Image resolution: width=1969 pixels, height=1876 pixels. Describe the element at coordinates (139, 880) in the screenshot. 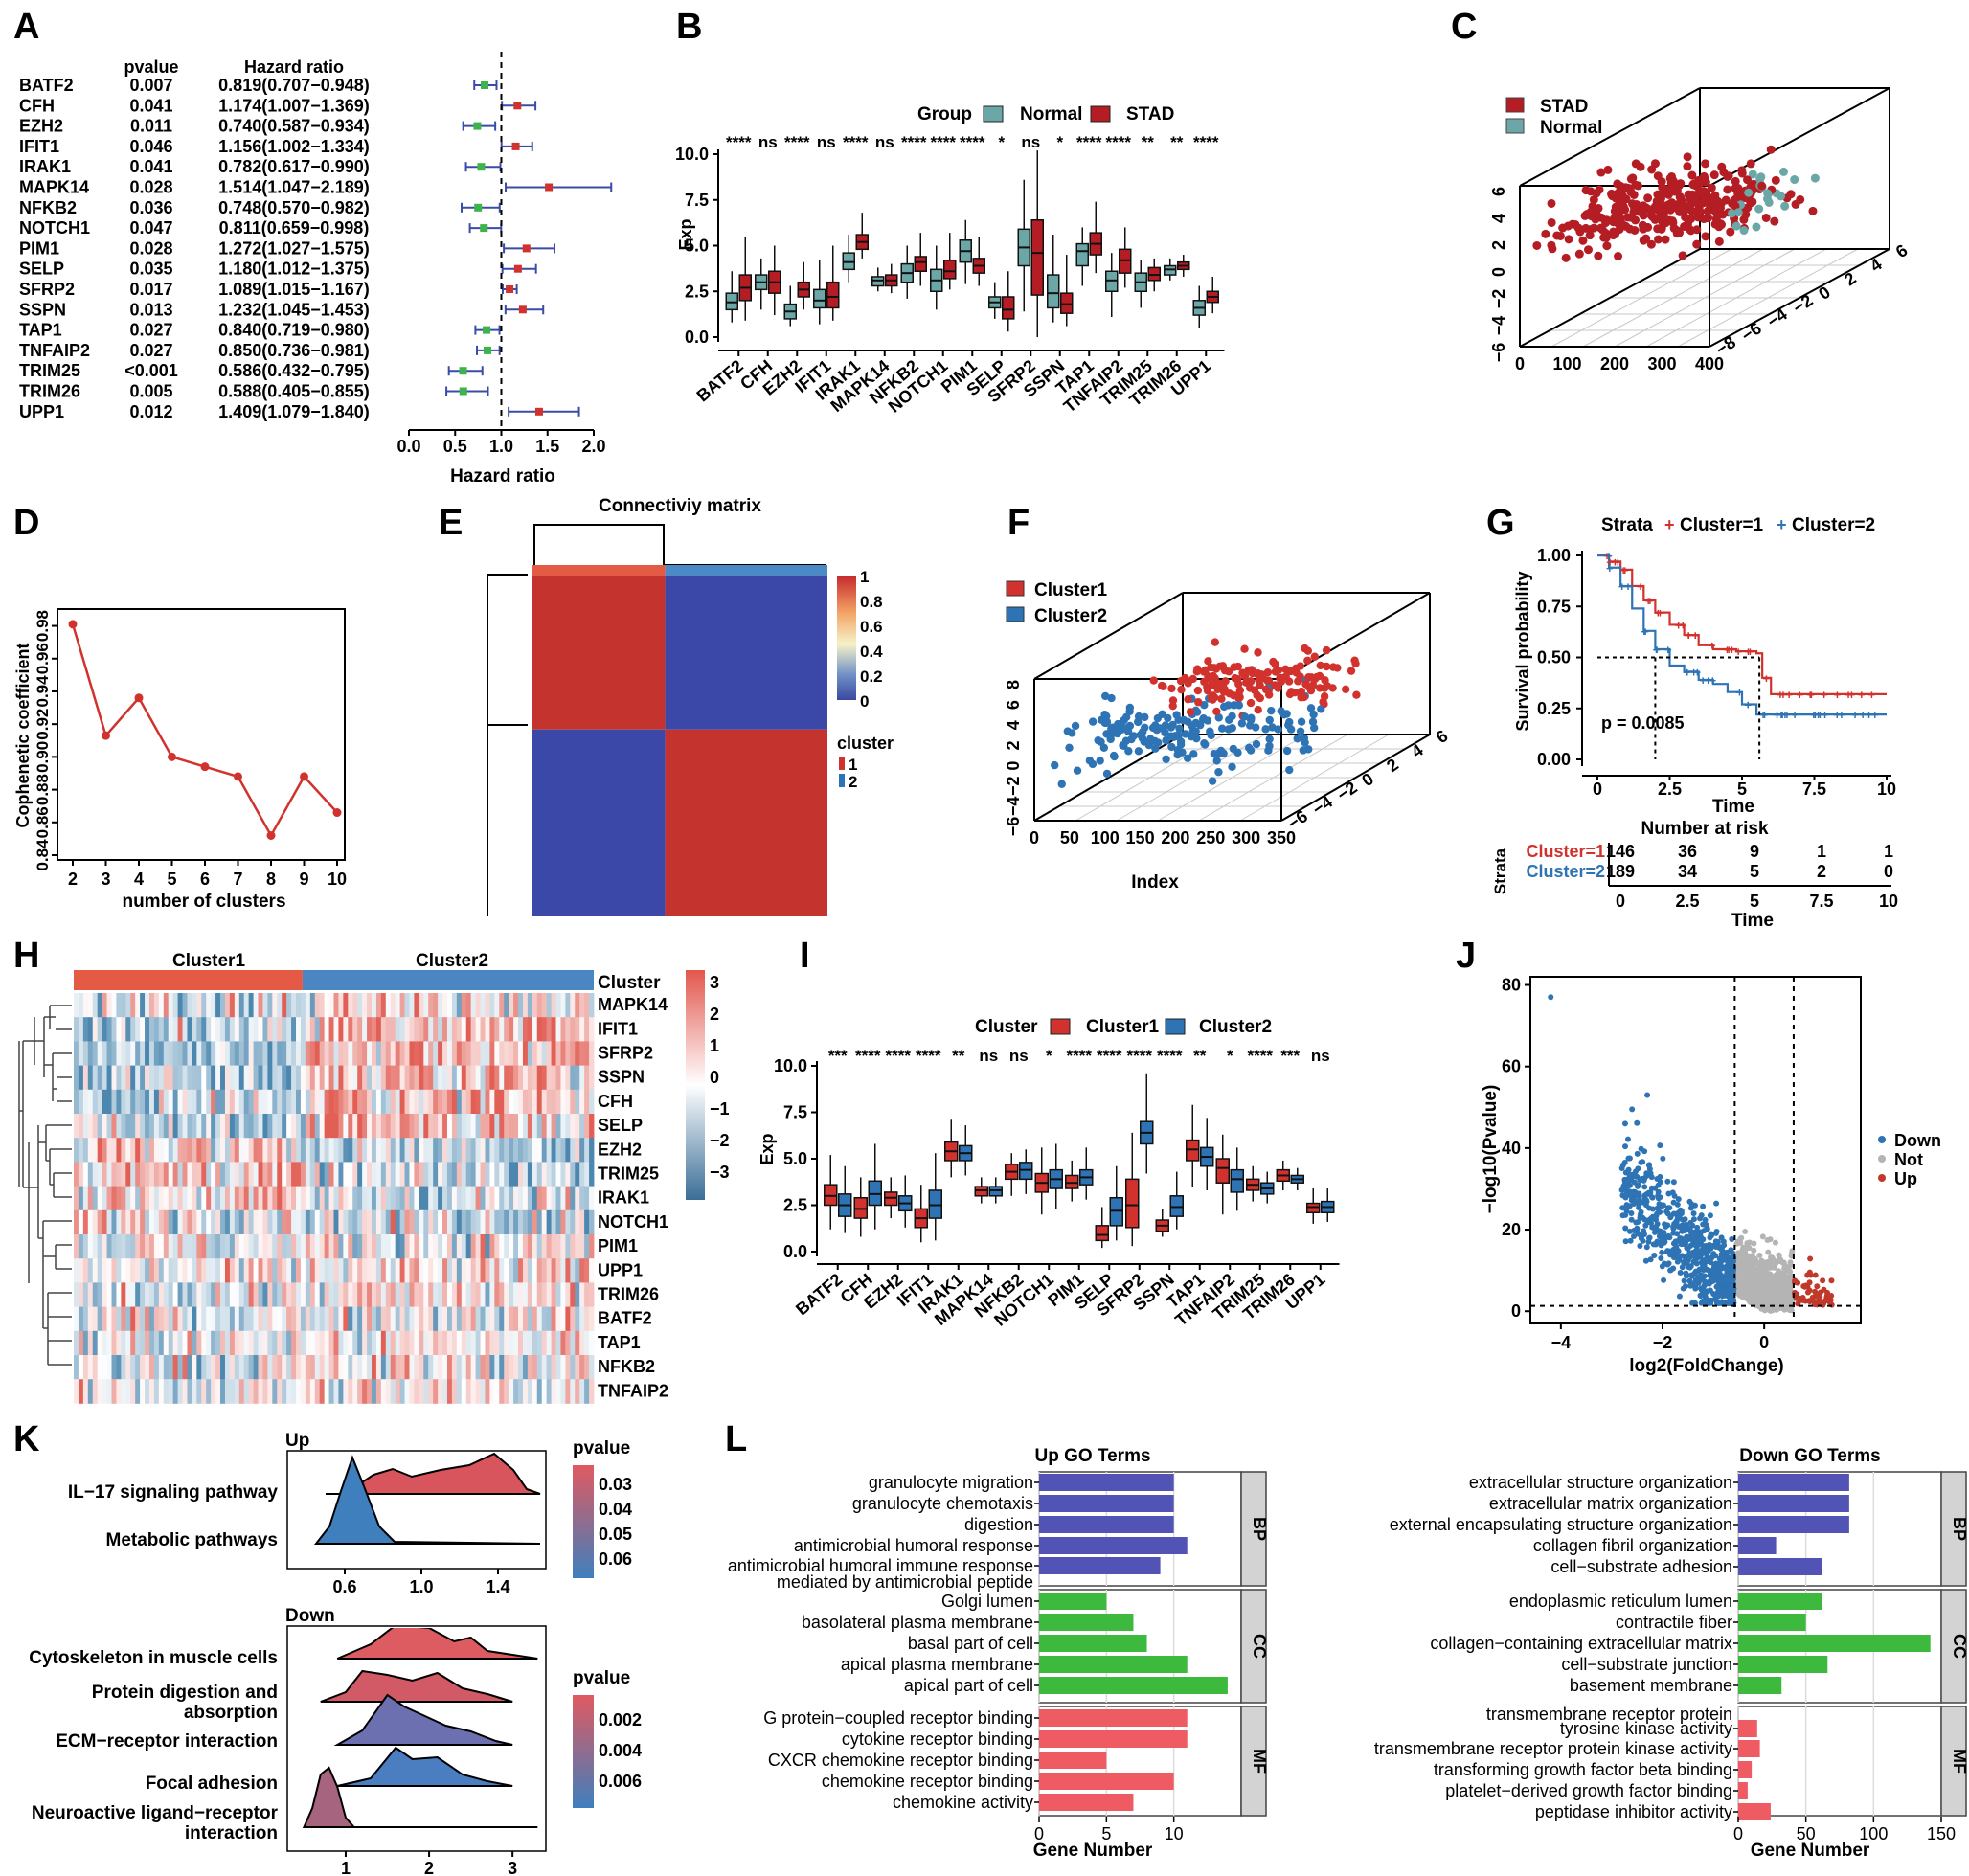

I see `d-x-tick-label: 4` at that location.